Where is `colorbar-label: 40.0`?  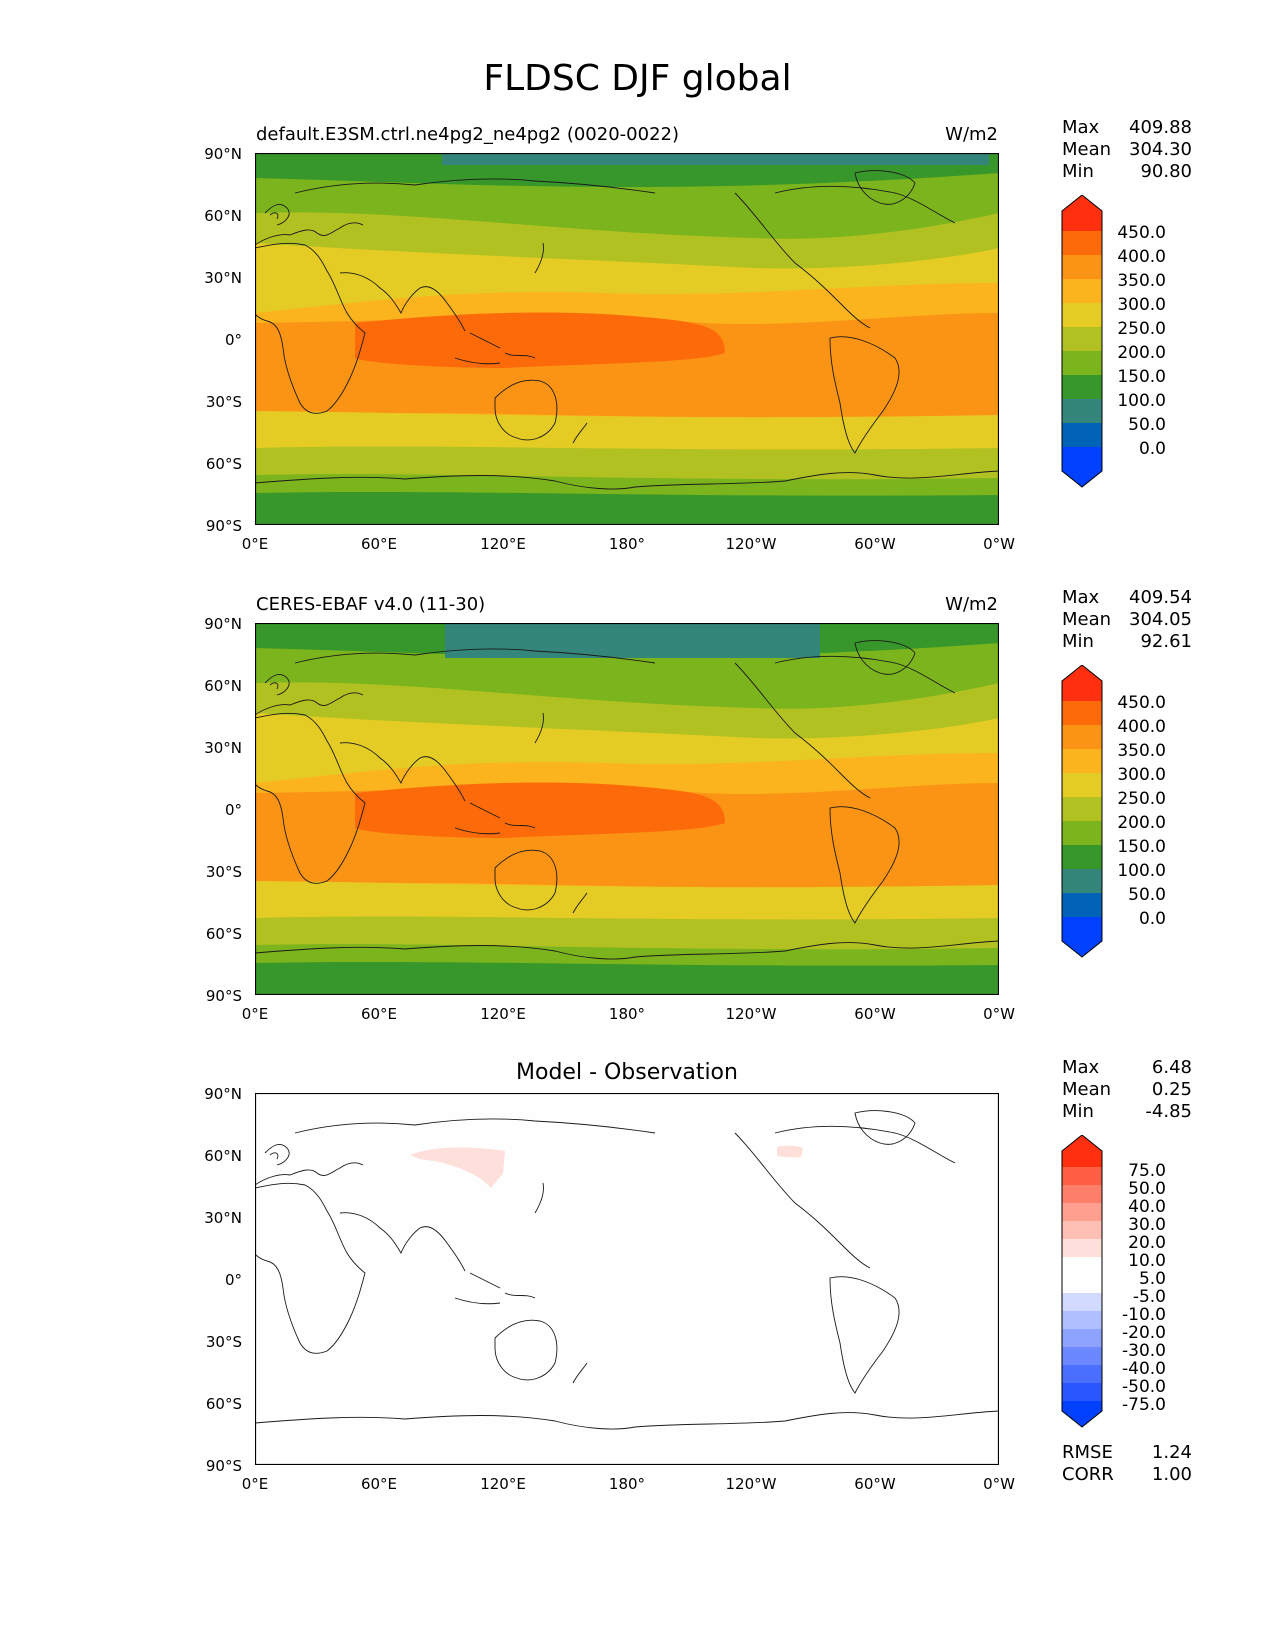 colorbar-label: 40.0 is located at coordinates (1147, 1207).